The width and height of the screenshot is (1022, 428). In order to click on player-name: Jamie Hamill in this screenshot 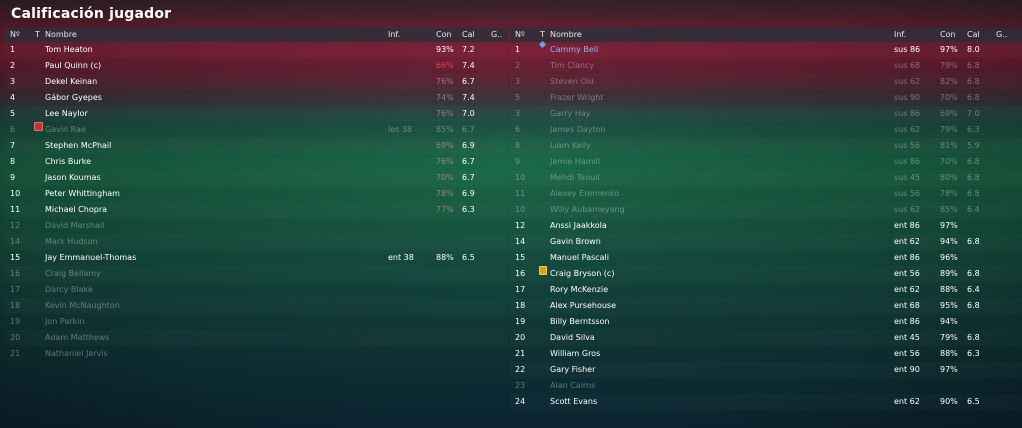, I will do `click(575, 161)`.